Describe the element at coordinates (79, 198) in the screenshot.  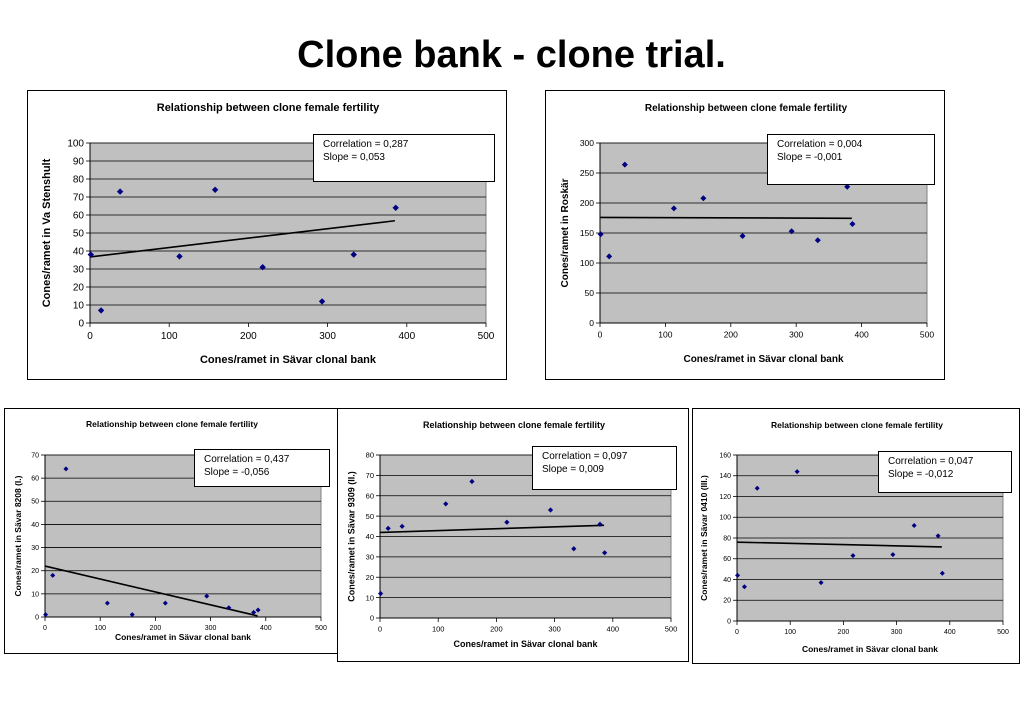
I see `y-tick-label: 70` at that location.